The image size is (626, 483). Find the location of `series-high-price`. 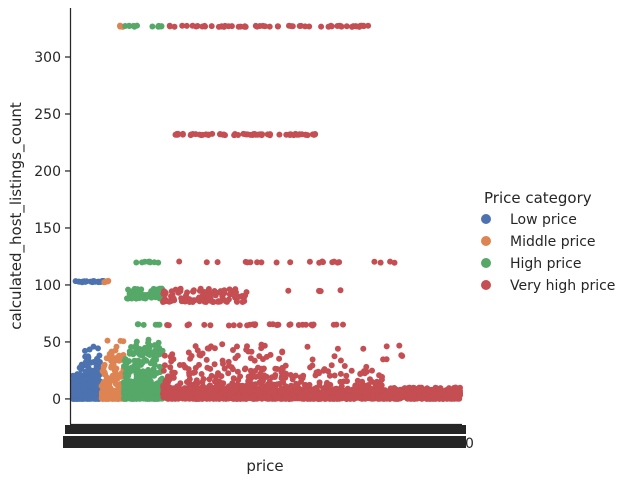

series-high-price is located at coordinates (143, 212).